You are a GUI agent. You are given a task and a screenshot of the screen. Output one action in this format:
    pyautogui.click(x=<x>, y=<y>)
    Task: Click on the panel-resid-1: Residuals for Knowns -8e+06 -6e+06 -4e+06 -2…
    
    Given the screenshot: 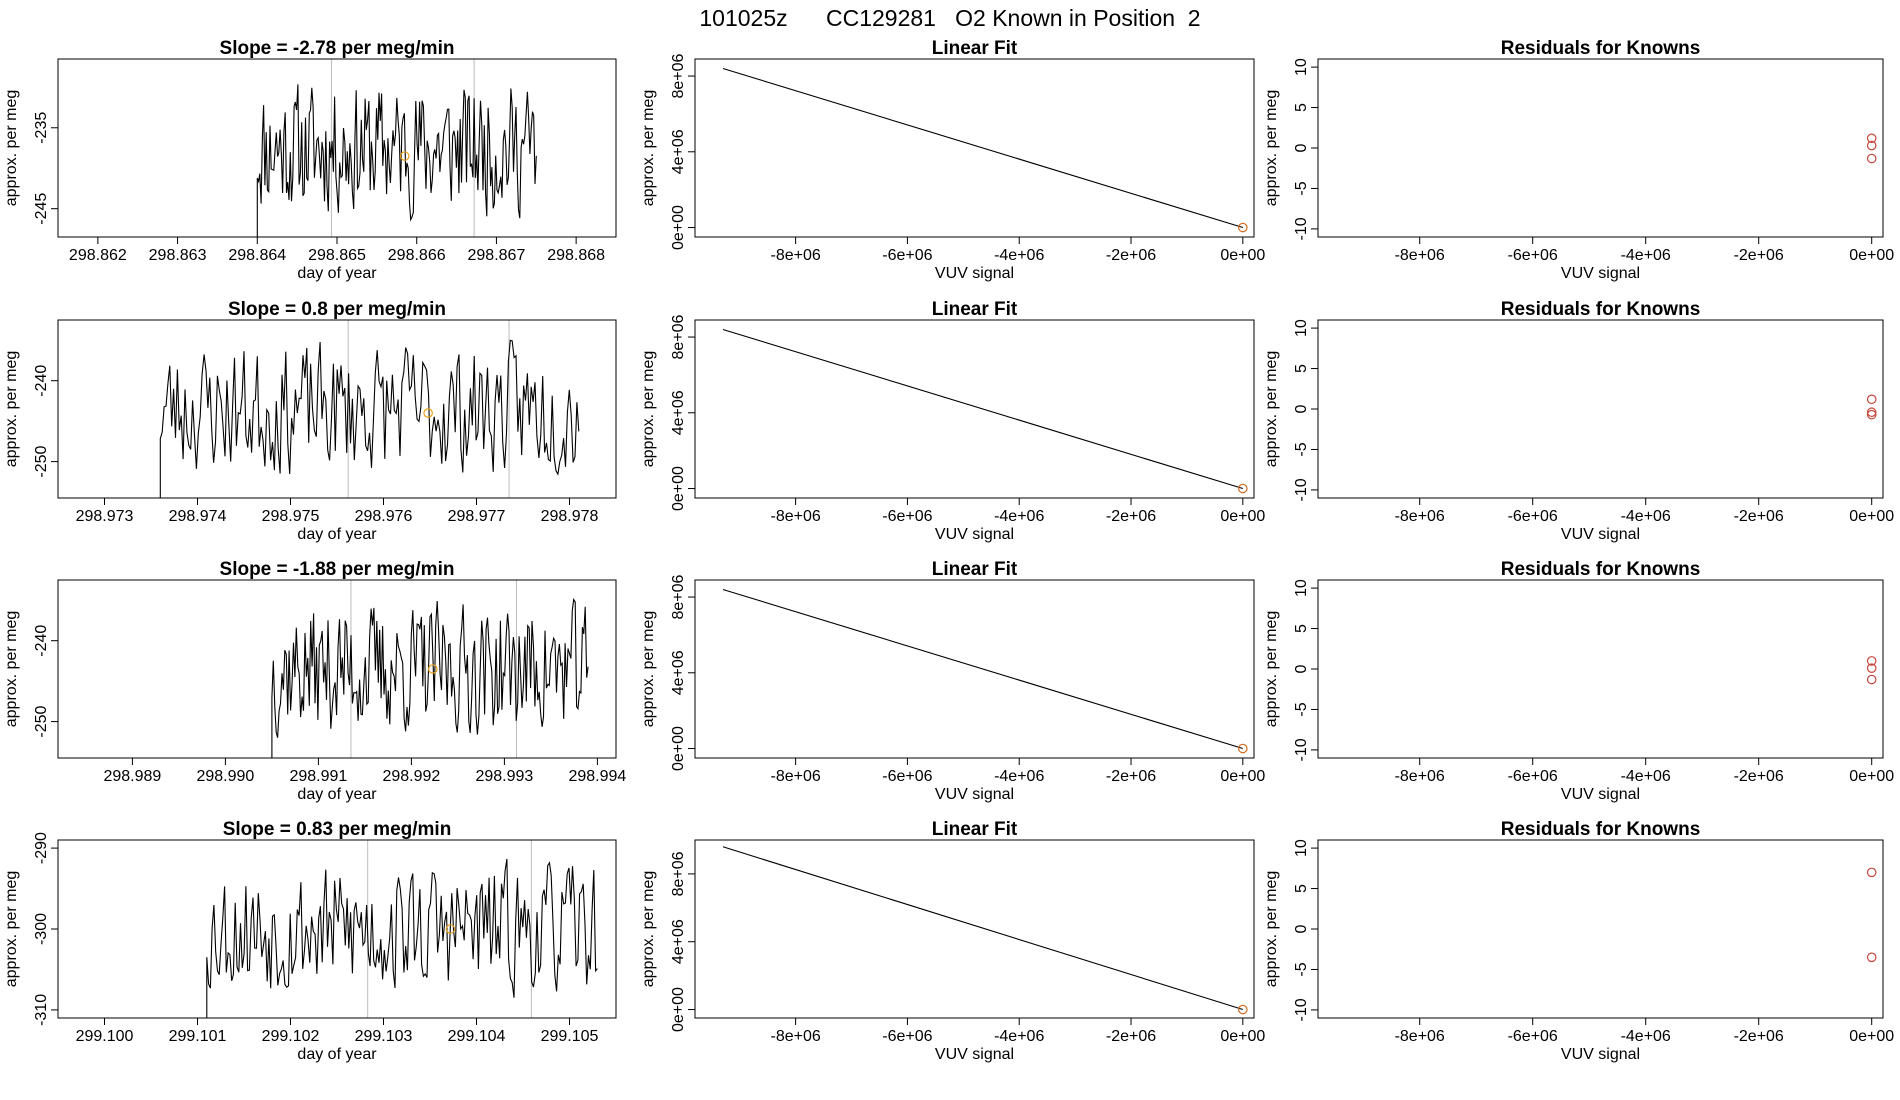 What is the action you would take?
    pyautogui.click(x=1578, y=160)
    